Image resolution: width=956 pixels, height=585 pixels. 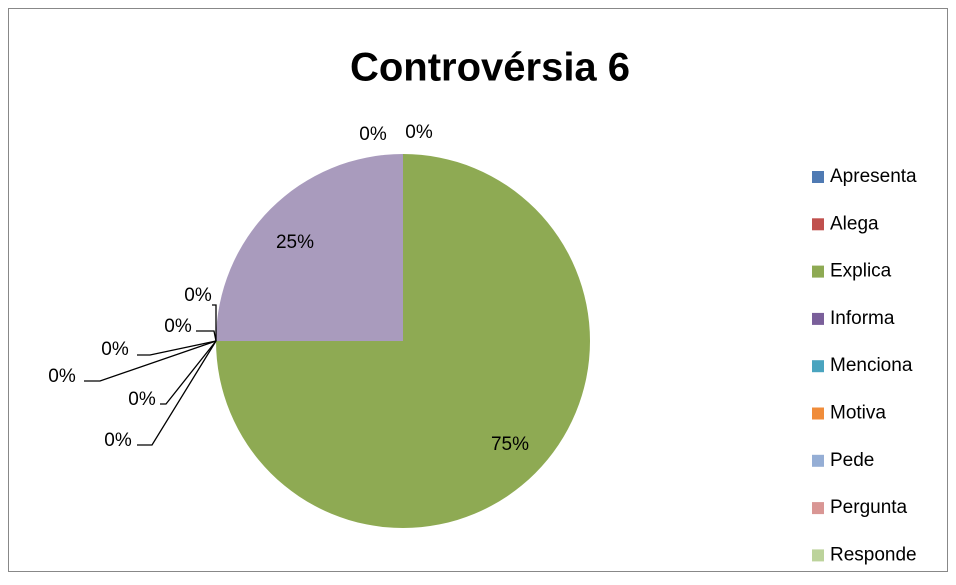 What do you see at coordinates (295, 242) in the screenshot?
I see `data-label: 25%` at bounding box center [295, 242].